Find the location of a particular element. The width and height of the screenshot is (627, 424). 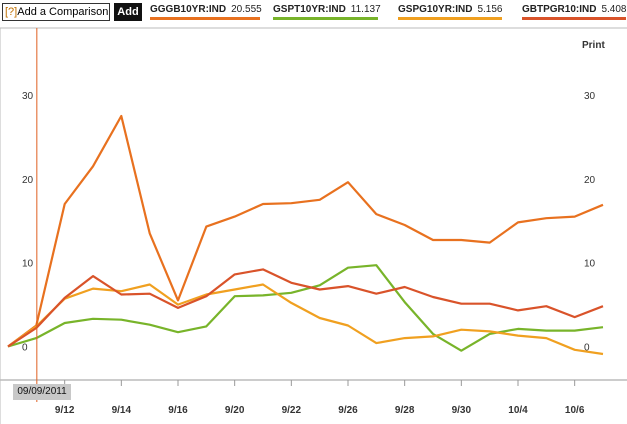

legend-value: 11.137 is located at coordinates (365, 9).